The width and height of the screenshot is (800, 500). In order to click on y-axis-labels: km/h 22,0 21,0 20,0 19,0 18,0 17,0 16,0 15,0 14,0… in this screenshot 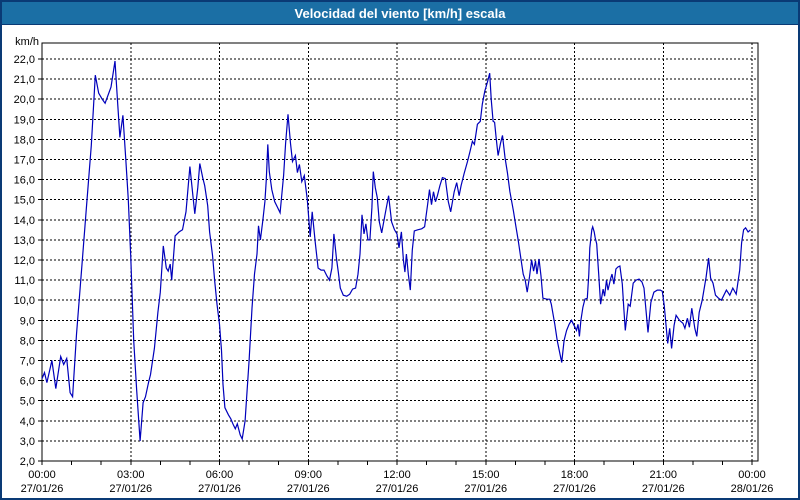, I will do `click(26, 252)`.